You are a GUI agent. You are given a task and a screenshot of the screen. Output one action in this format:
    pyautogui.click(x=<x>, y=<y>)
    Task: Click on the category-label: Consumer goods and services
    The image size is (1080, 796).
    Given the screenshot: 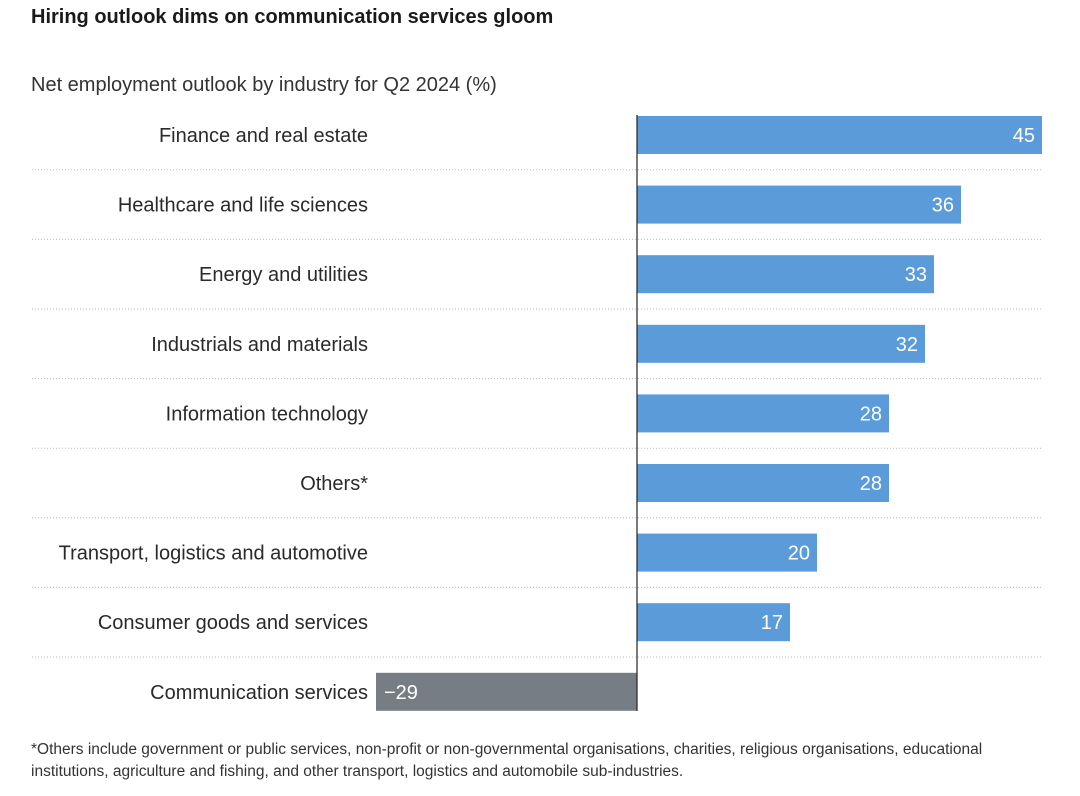 What is the action you would take?
    pyautogui.click(x=233, y=623)
    